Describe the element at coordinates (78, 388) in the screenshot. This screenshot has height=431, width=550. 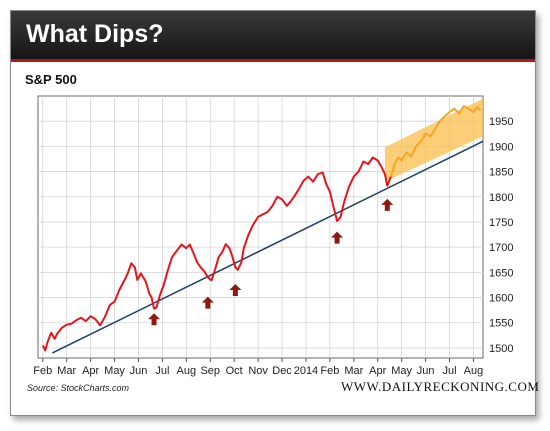
I see `source-note: Source: StockCharts.com` at that location.